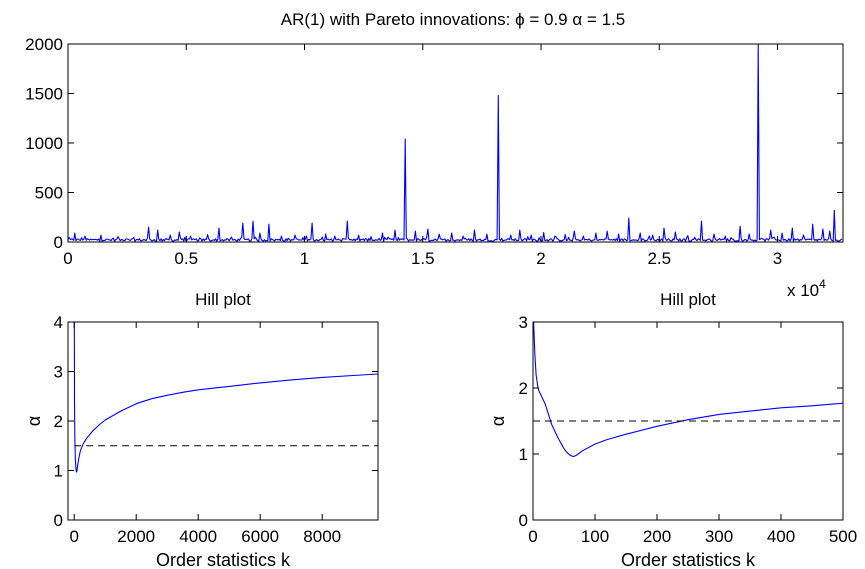  I want to click on x-tick-label: 4000, so click(198, 536).